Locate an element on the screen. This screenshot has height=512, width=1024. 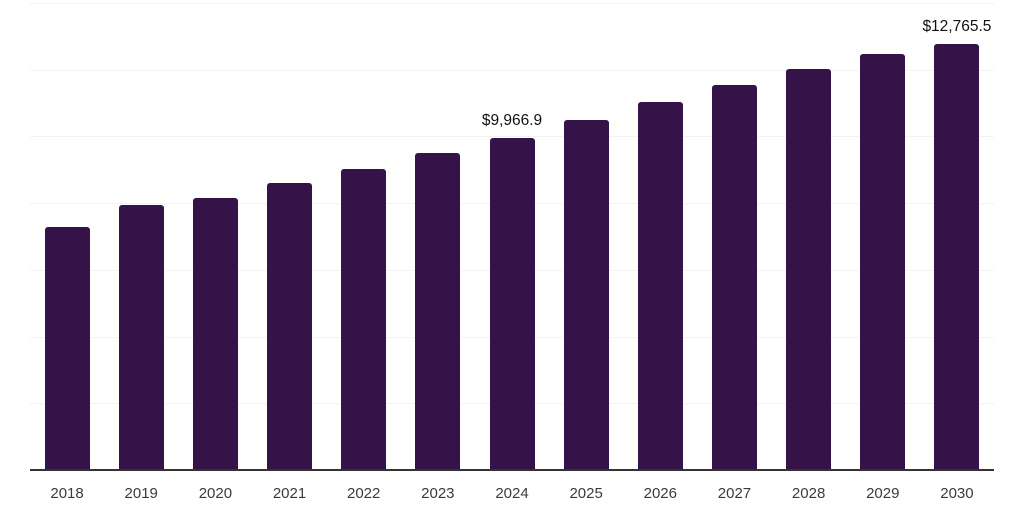
bar-2024 is located at coordinates (512, 303).